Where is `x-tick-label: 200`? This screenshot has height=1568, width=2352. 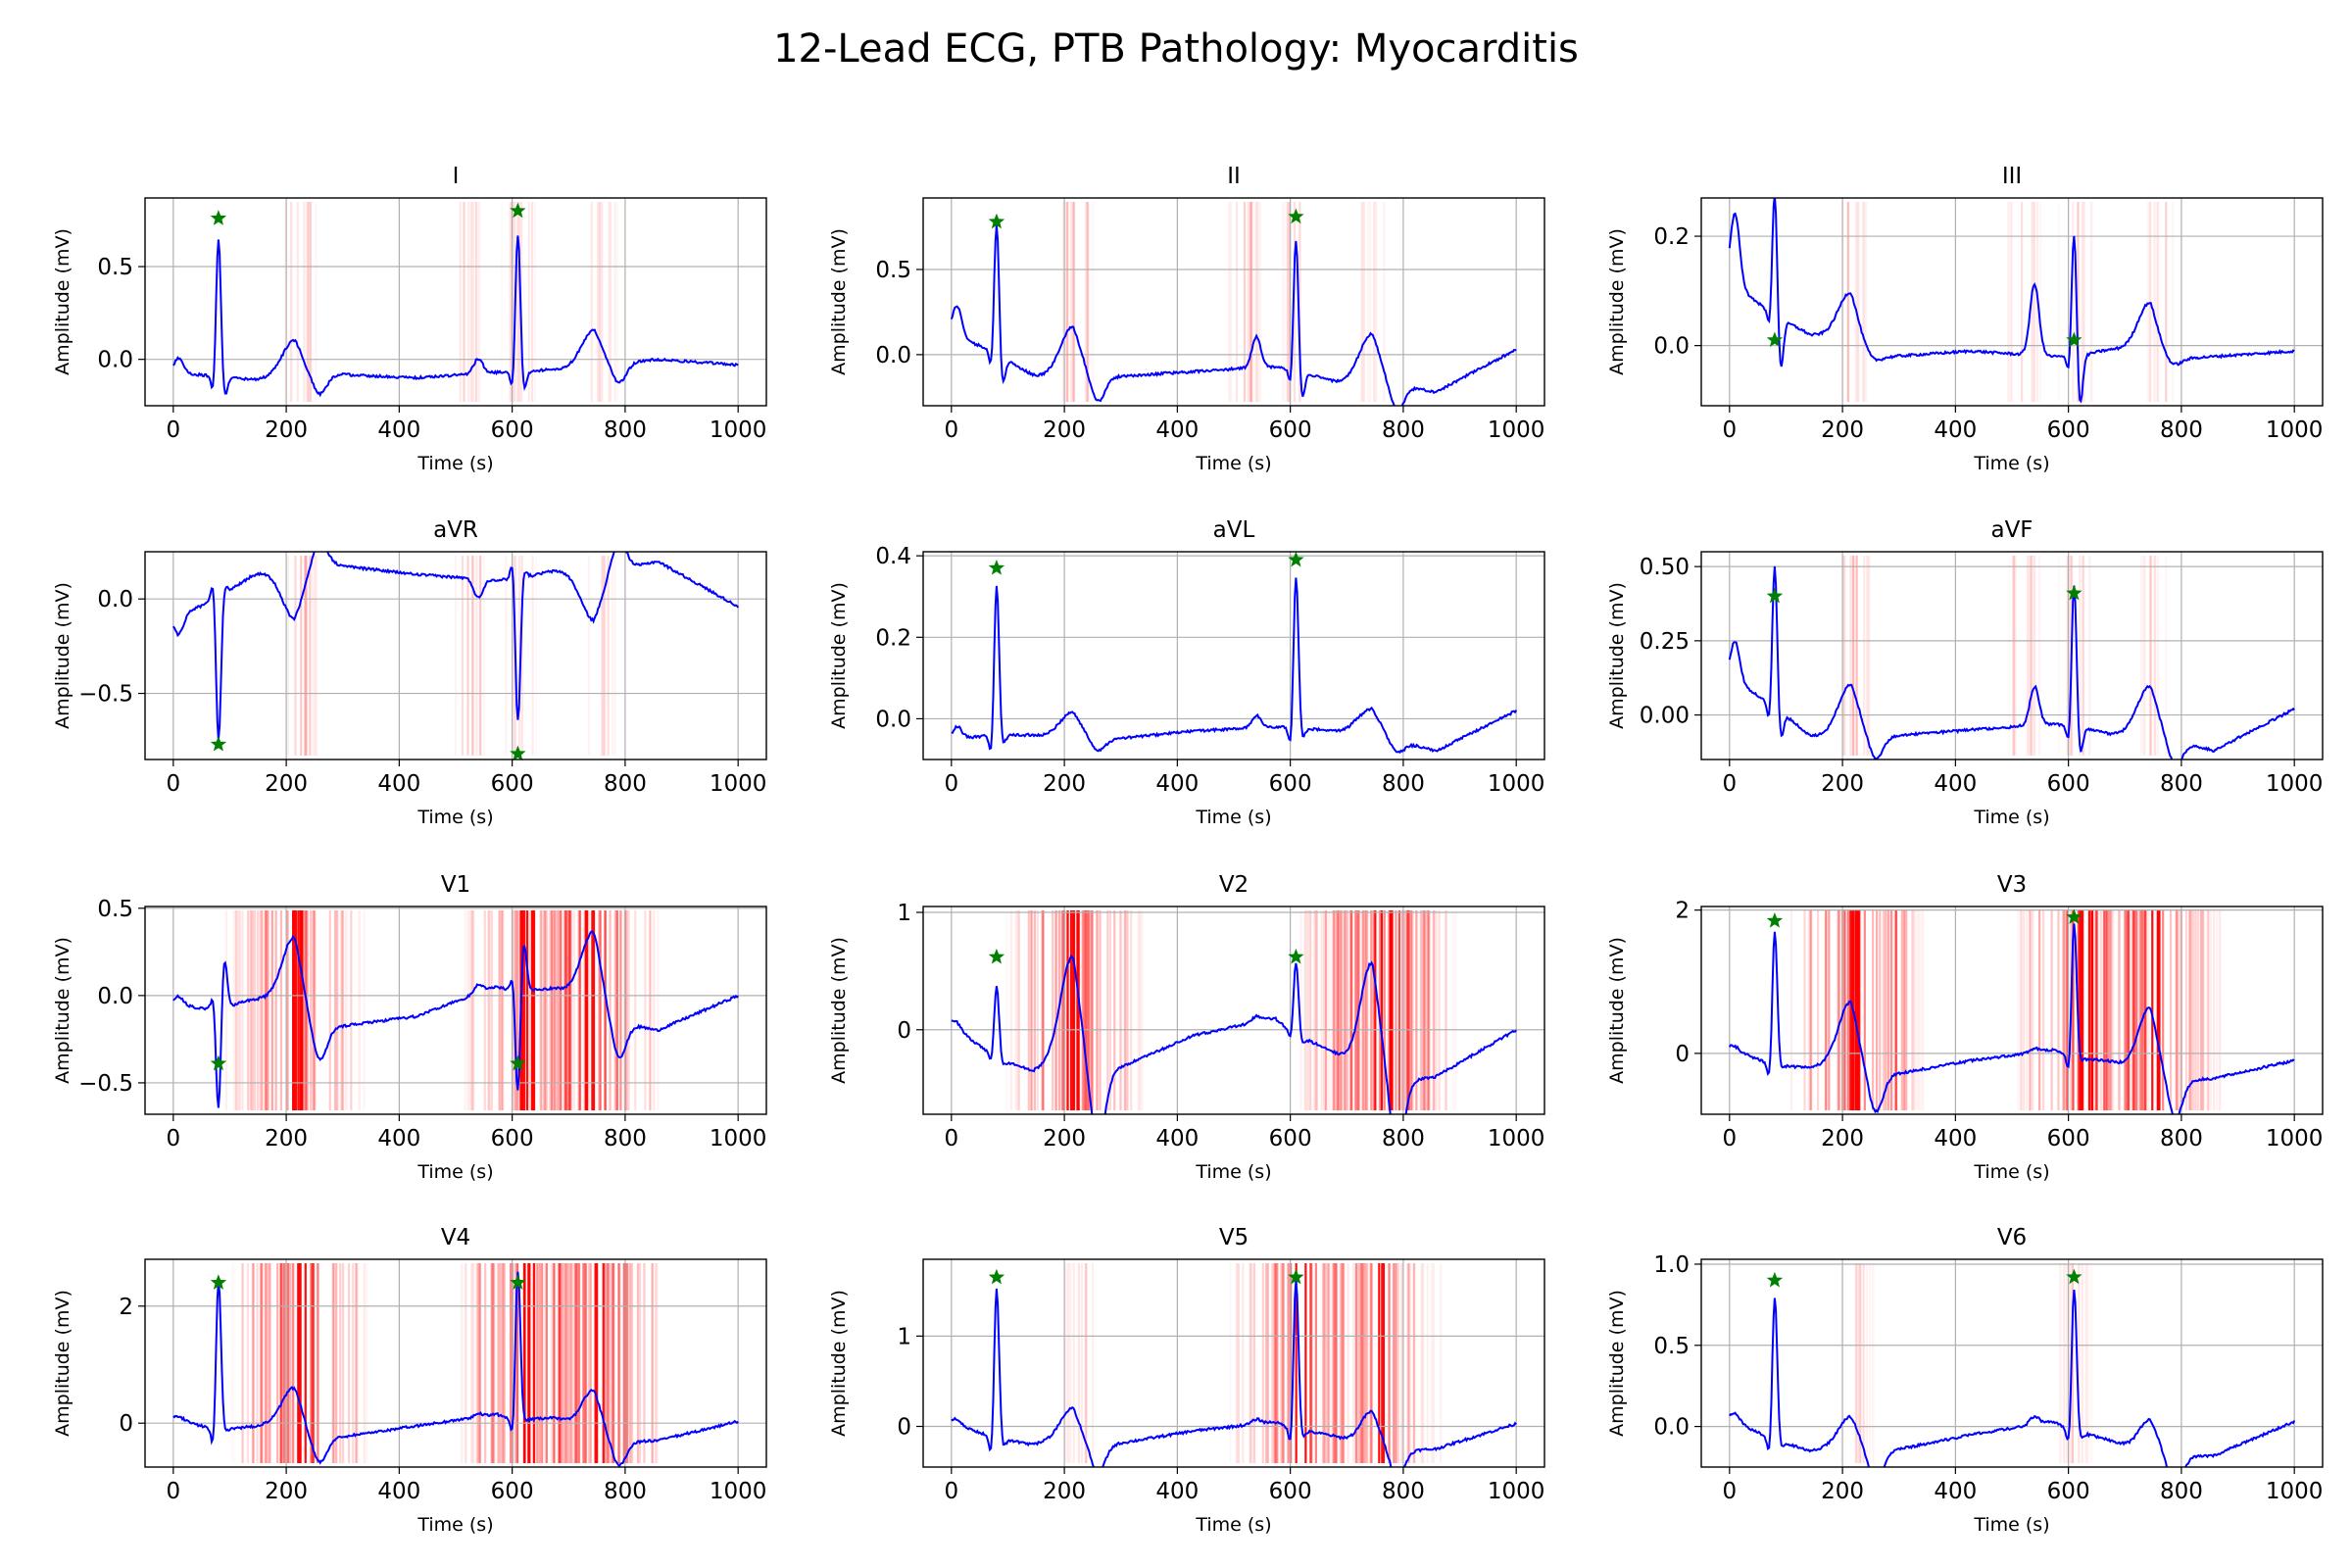
x-tick-label: 200 is located at coordinates (1842, 430).